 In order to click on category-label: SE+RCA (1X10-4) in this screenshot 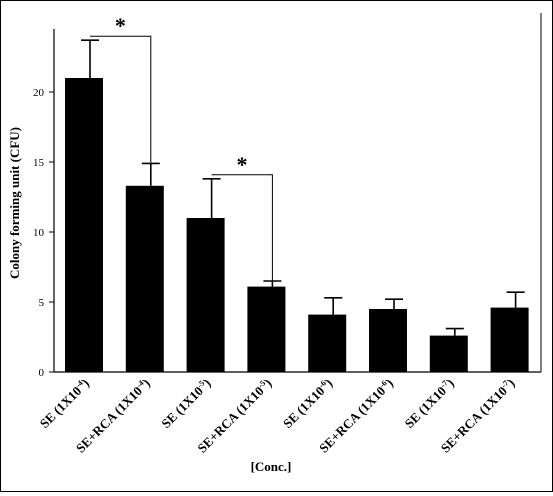, I will do `click(113, 416)`.